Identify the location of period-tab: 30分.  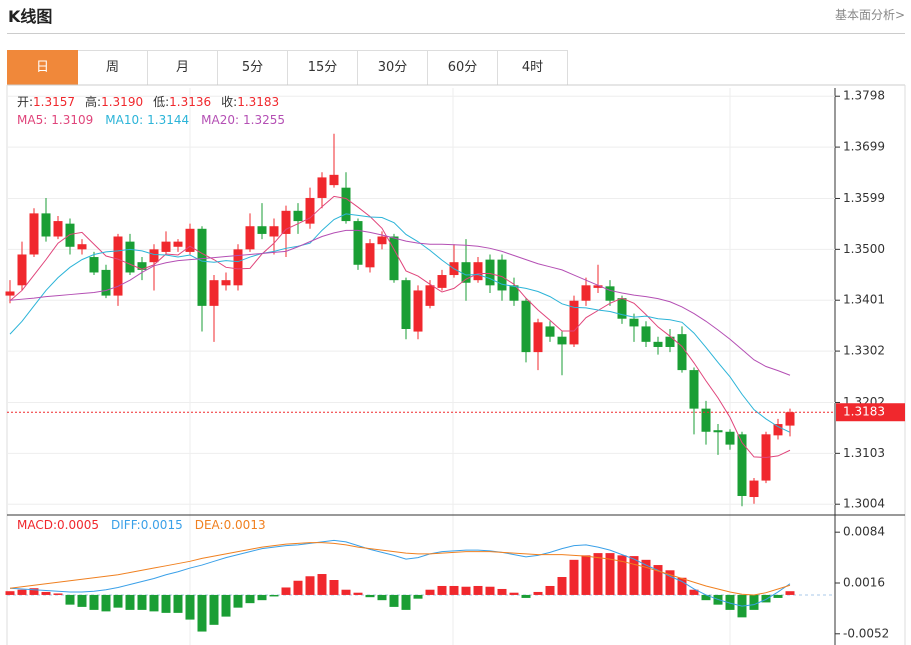
(393, 67).